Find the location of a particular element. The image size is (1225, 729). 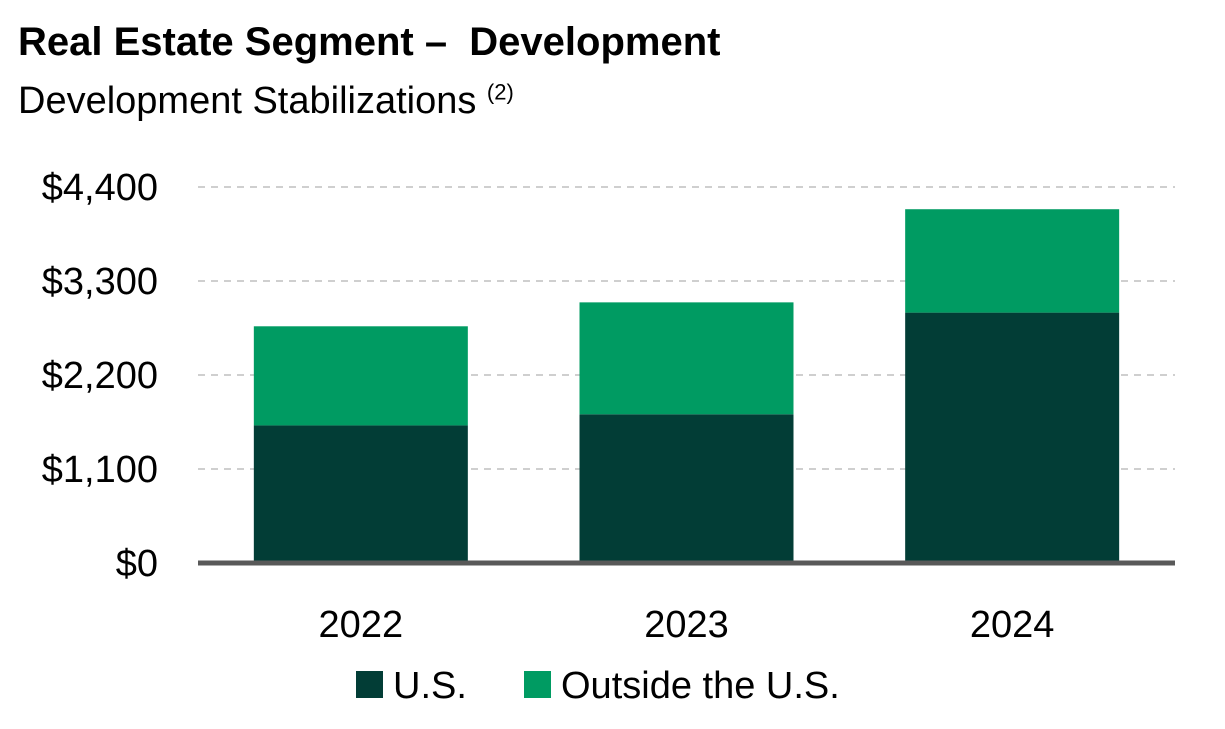

bar-segment-us-2024 is located at coordinates (1012, 437).